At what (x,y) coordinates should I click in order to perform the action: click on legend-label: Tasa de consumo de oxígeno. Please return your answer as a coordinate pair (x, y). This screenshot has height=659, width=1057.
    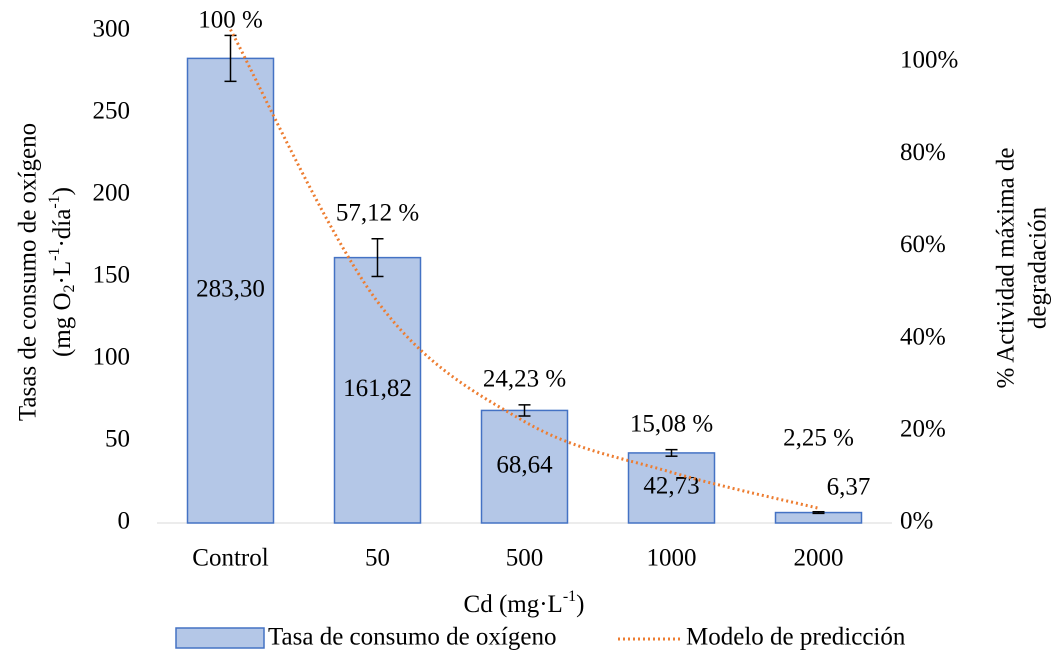
    Looking at the image, I should click on (412, 637).